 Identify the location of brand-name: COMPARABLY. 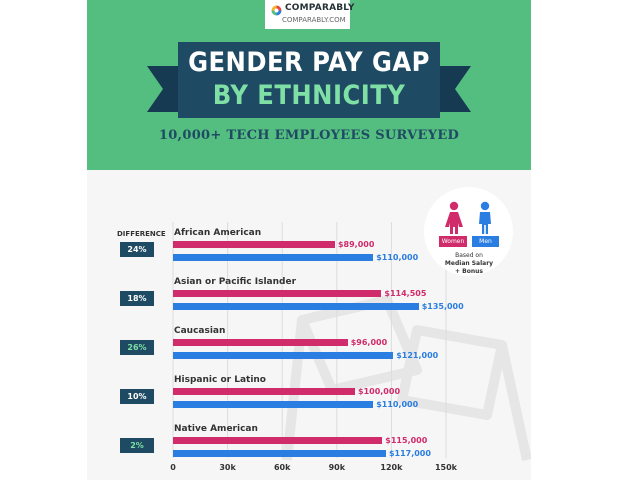
(320, 8).